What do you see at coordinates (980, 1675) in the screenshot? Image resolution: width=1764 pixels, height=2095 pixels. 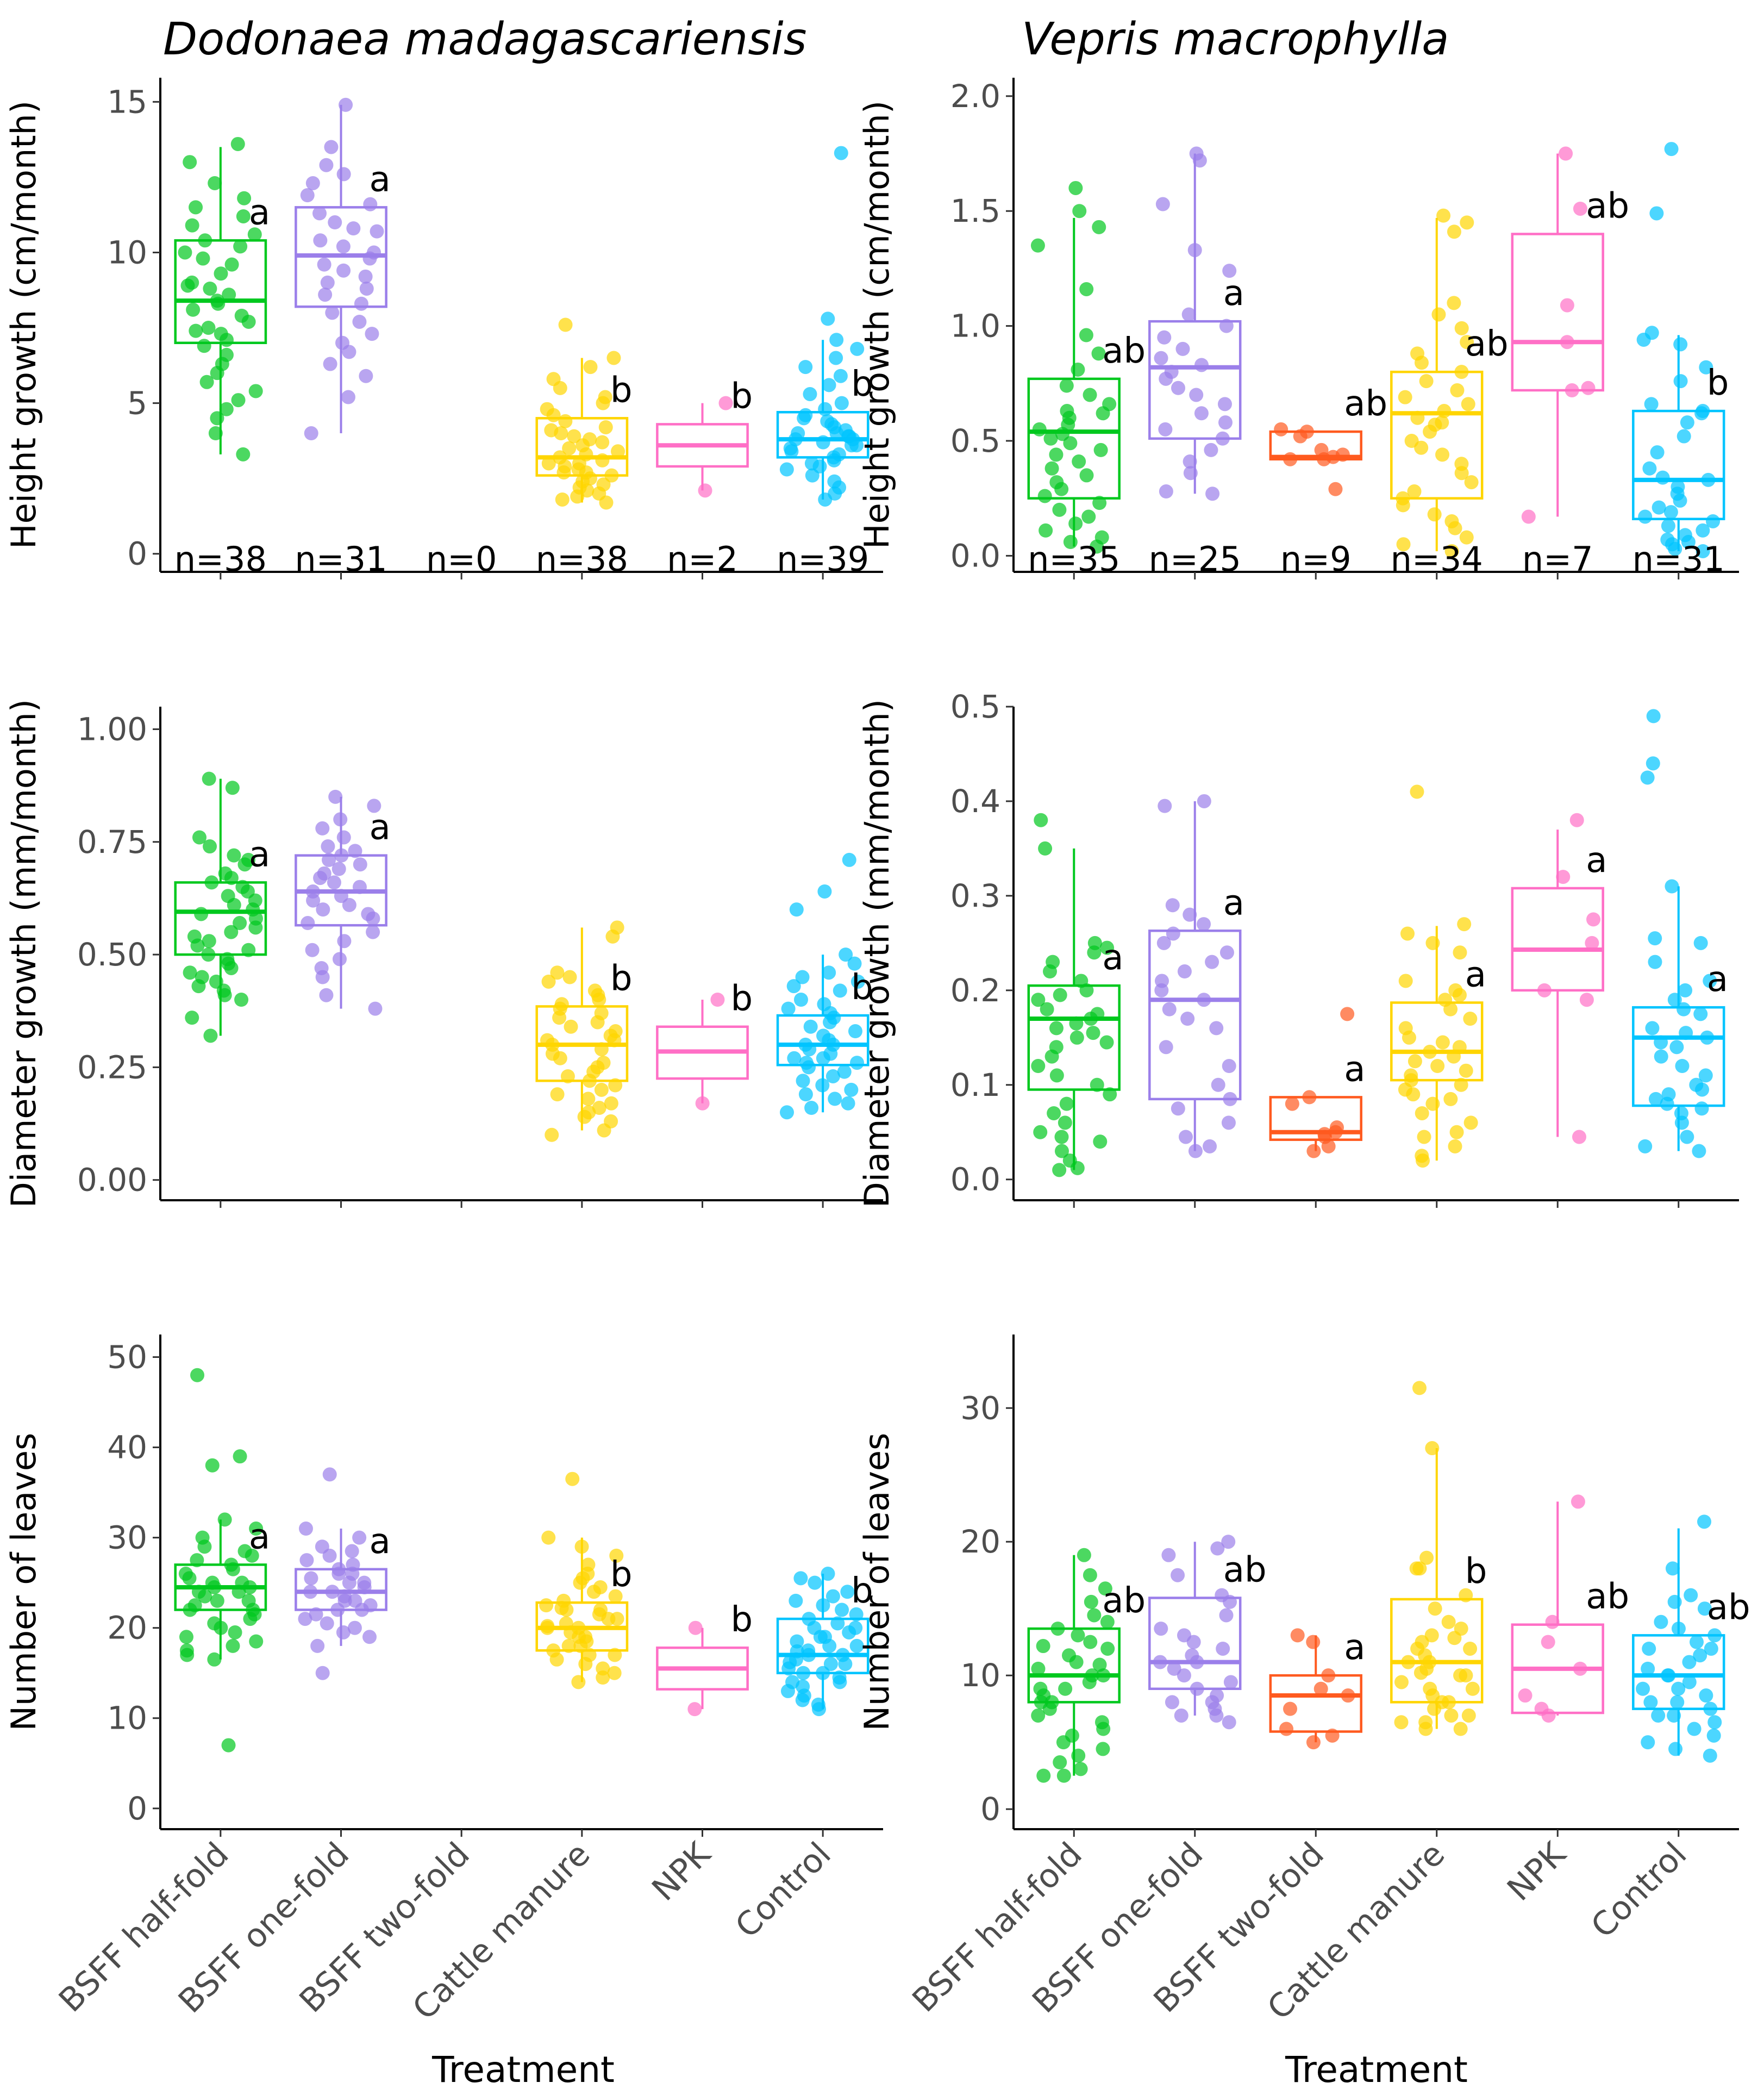 I see `y-tick-label: 10` at bounding box center [980, 1675].